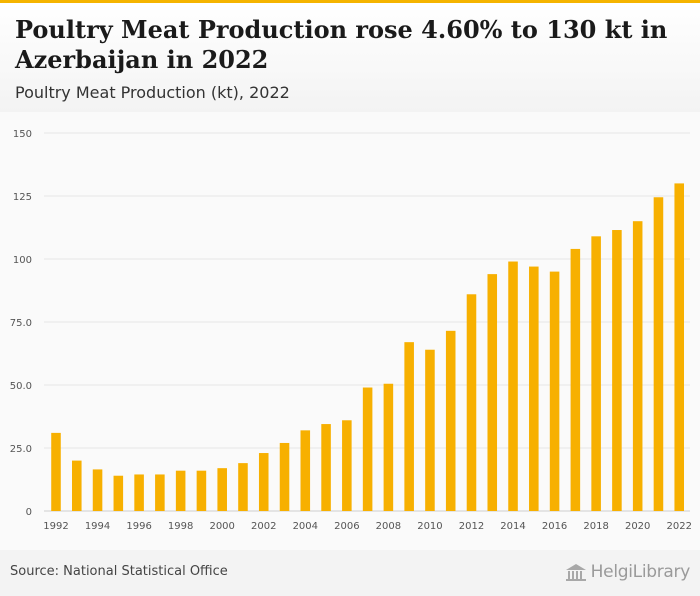  Describe the element at coordinates (55, 526) in the screenshot. I see `x-tick-label: 1992` at that location.